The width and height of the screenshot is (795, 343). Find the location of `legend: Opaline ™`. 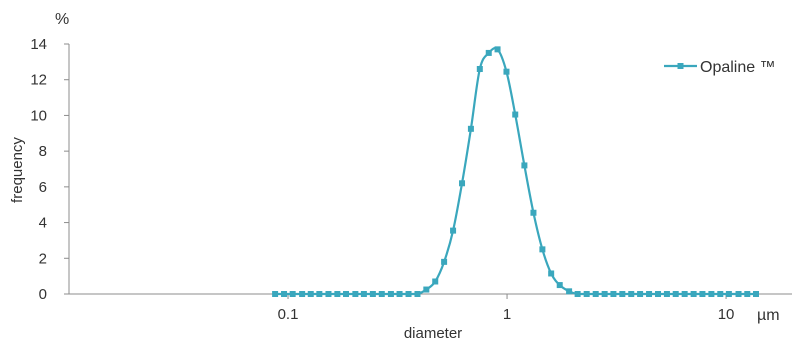

legend: Opaline ™ is located at coordinates (720, 67).